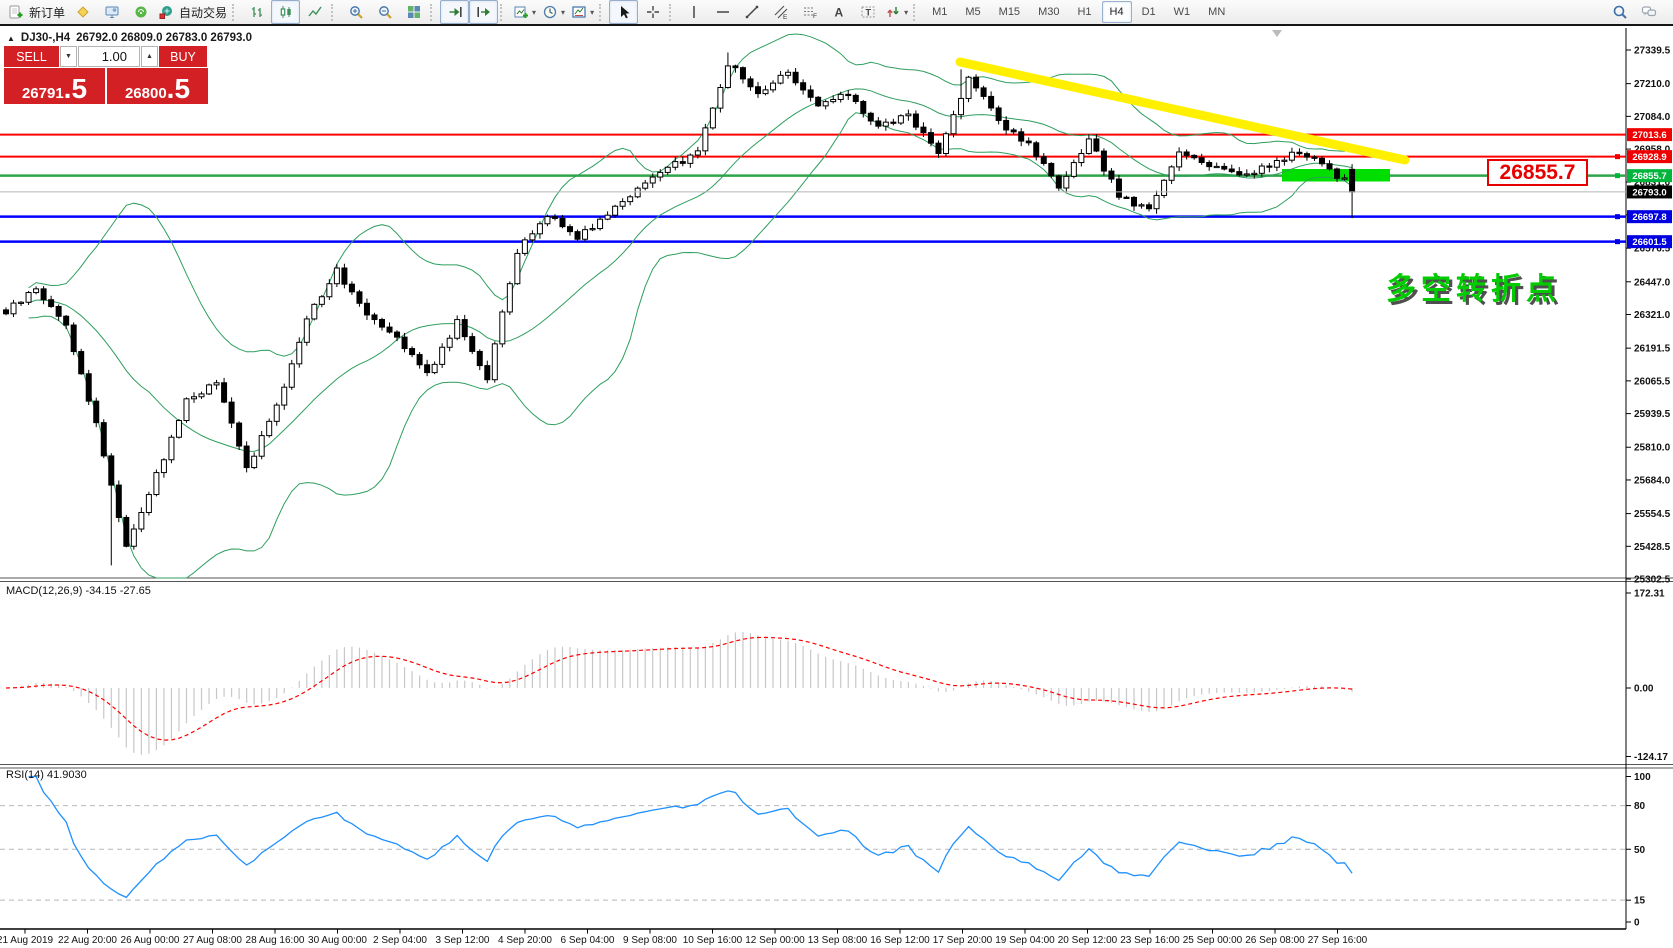 This screenshot has width=1673, height=948. I want to click on signals-button, so click(140, 12).